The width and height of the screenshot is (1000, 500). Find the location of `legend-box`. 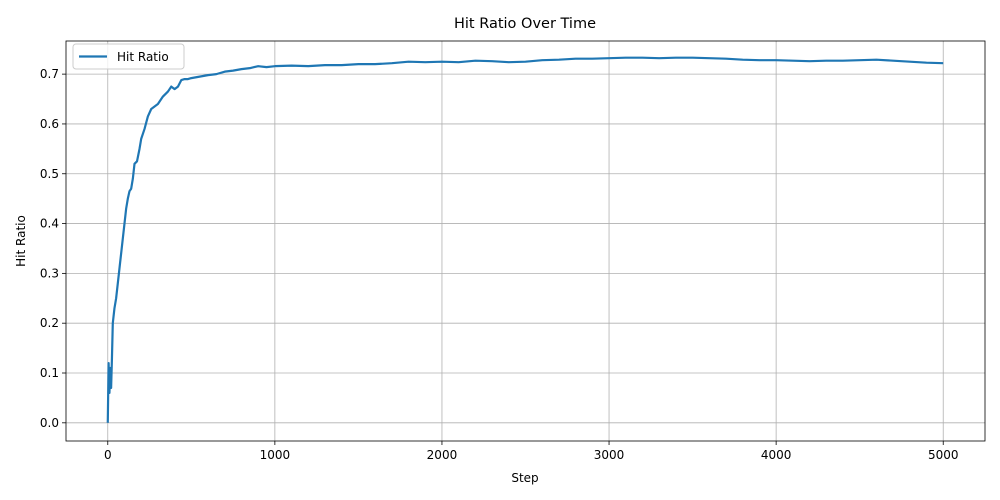

legend-box is located at coordinates (128, 56).